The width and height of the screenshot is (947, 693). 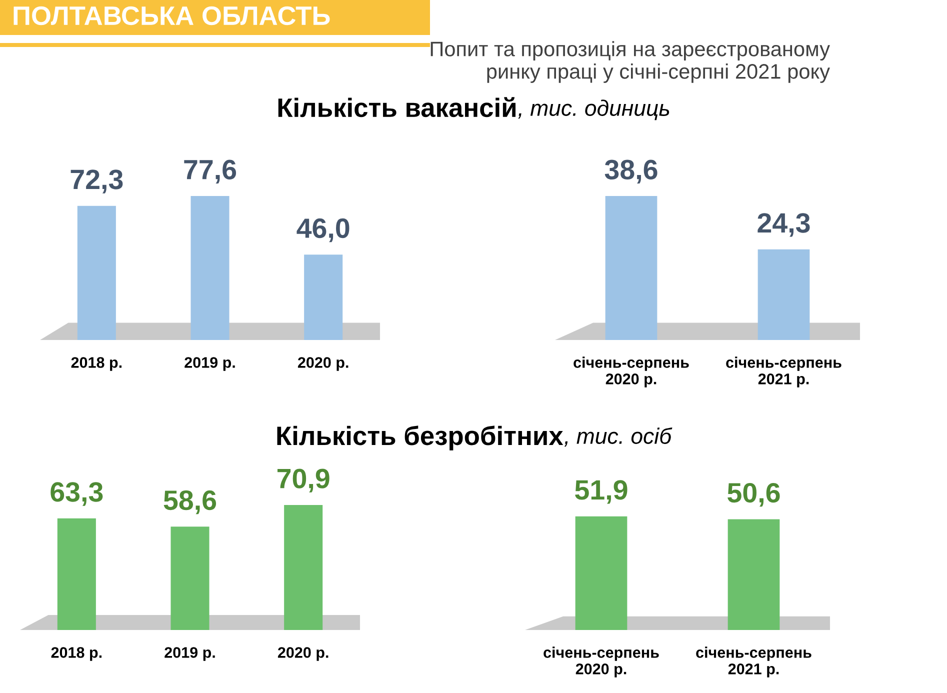 What do you see at coordinates (304, 480) in the screenshot?
I see `data-label: 70,9` at bounding box center [304, 480].